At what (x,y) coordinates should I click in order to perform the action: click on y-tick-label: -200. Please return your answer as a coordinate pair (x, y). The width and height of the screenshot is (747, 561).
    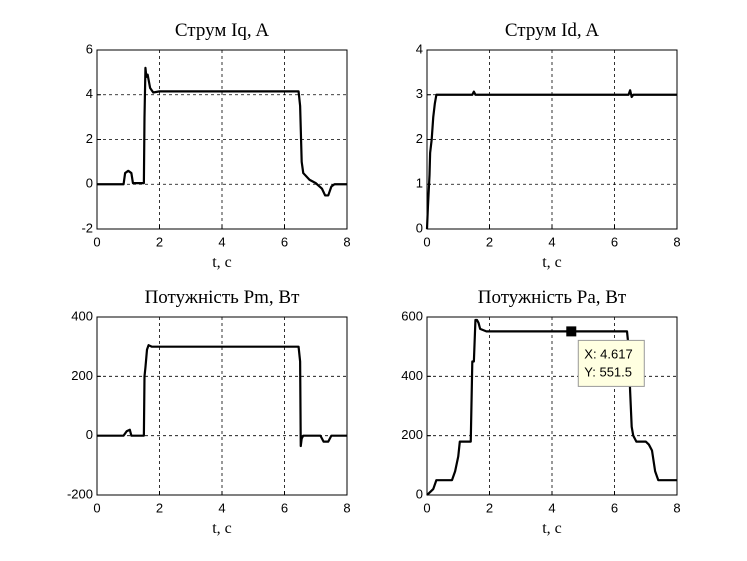
    Looking at the image, I should click on (80, 493).